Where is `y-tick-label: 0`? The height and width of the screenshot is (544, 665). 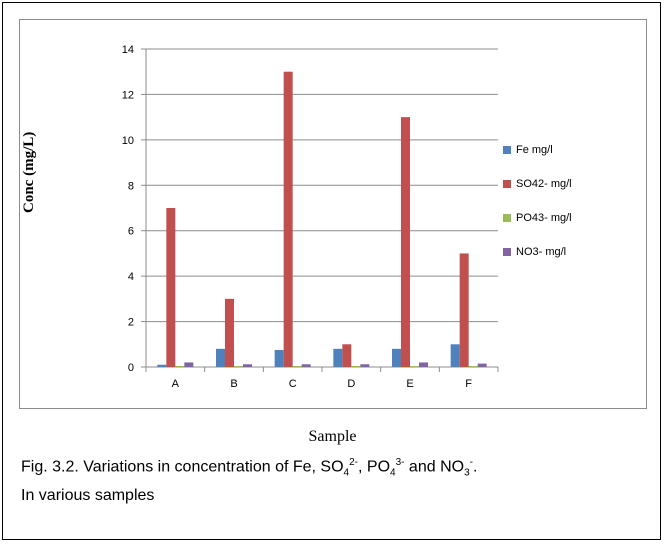 y-tick-label: 0 is located at coordinates (131, 368).